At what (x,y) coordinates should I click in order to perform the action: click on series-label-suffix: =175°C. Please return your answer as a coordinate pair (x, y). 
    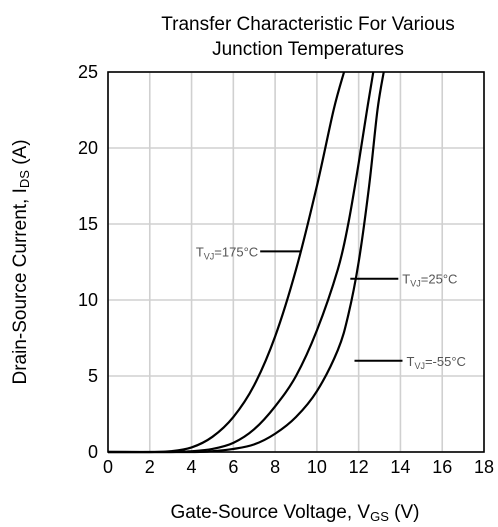
    Looking at the image, I should click on (236, 251).